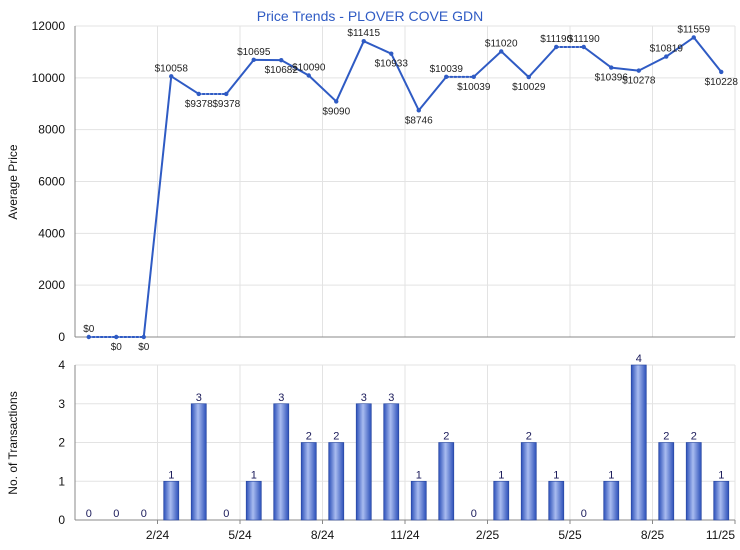 Image resolution: width=740 pixels, height=550 pixels. Describe the element at coordinates (419, 120) in the screenshot. I see `price-data-label: $8746` at that location.